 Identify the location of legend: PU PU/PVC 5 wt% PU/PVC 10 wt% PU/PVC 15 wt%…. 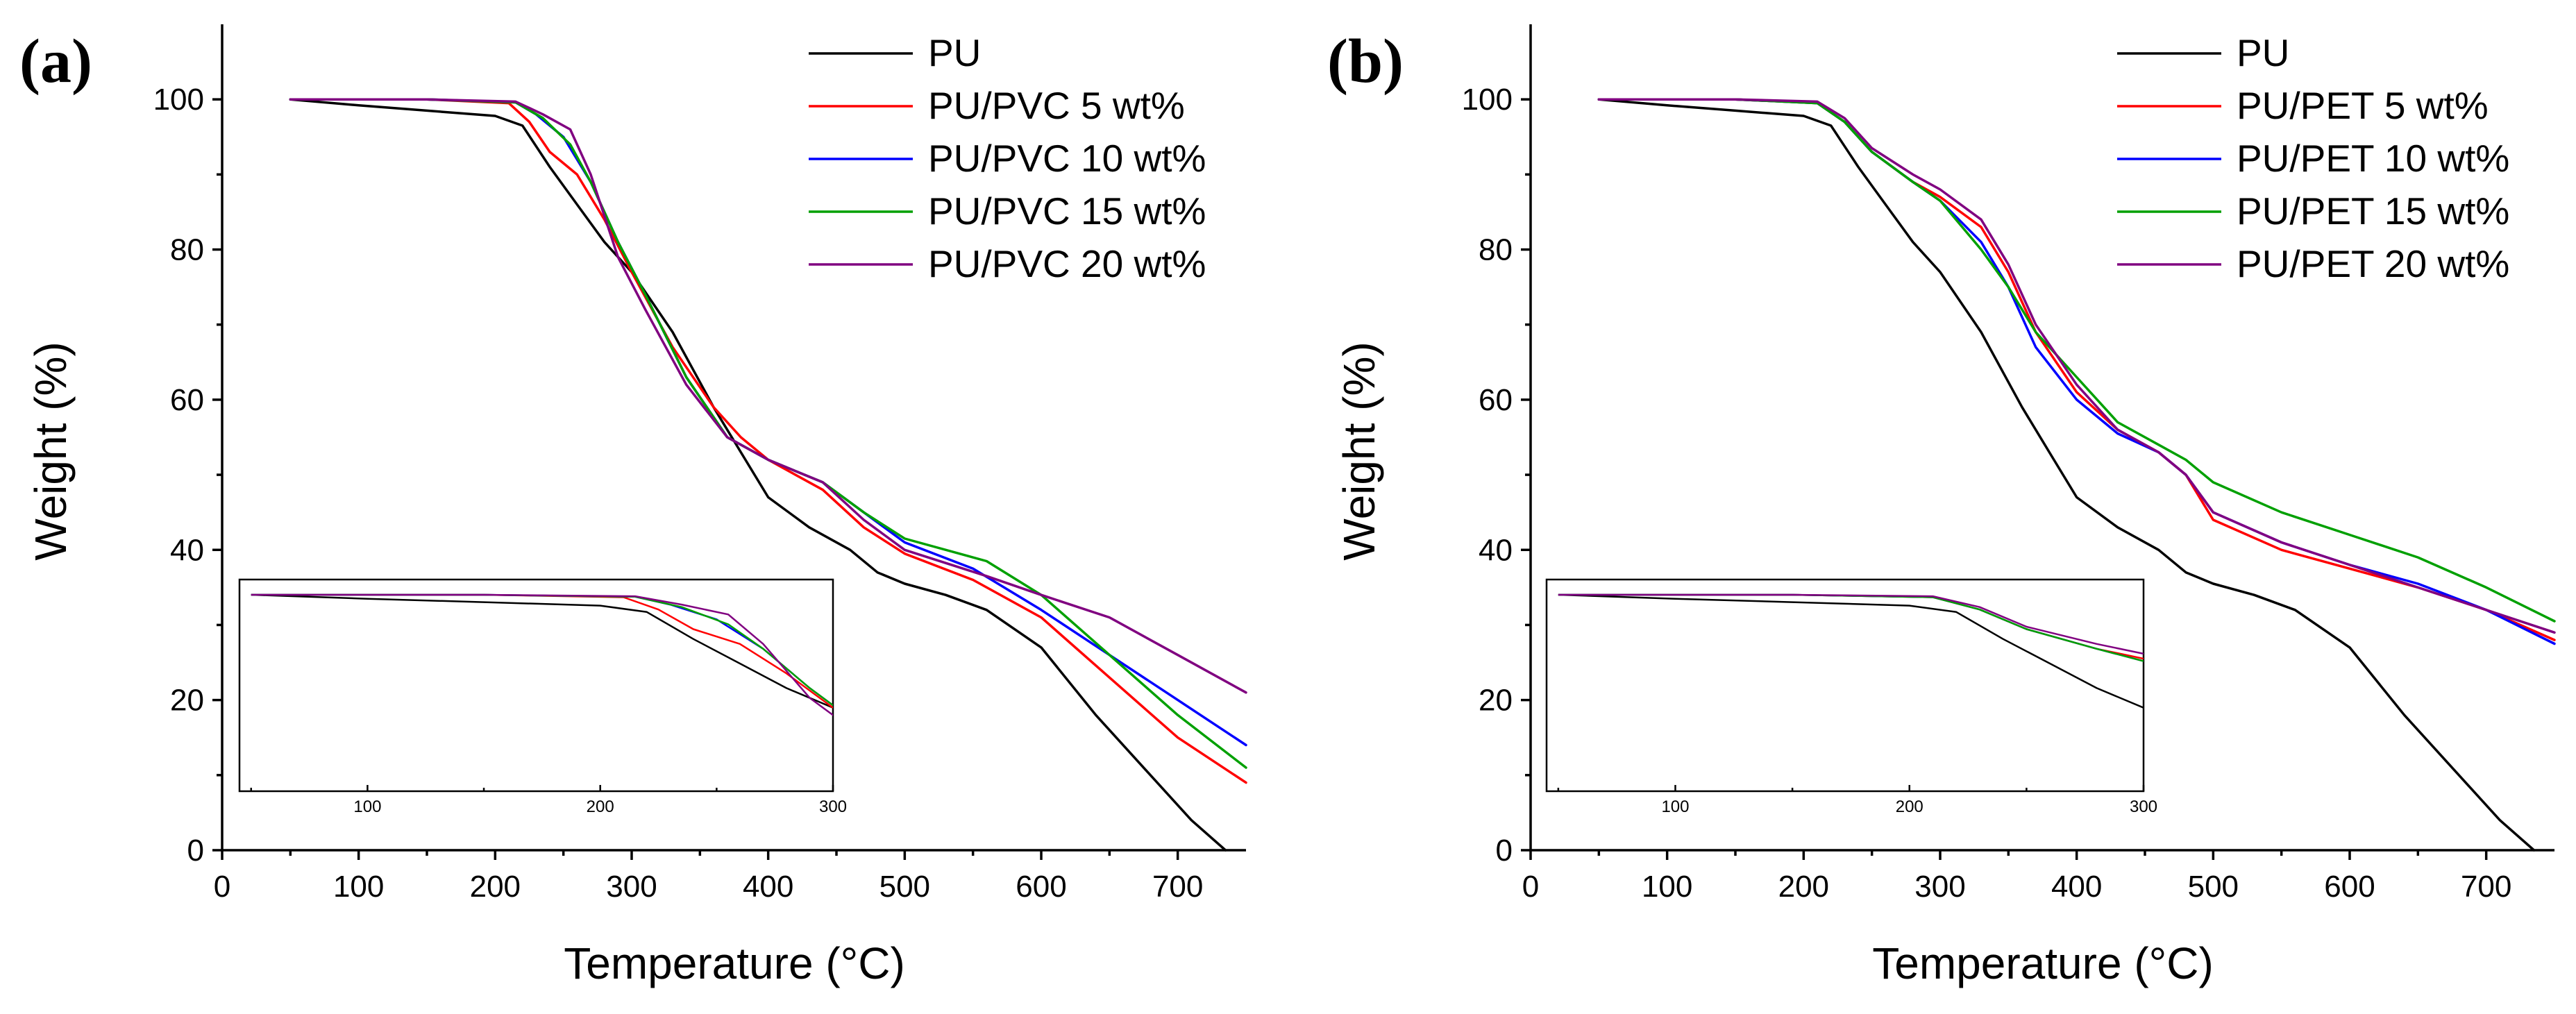
(1007, 158).